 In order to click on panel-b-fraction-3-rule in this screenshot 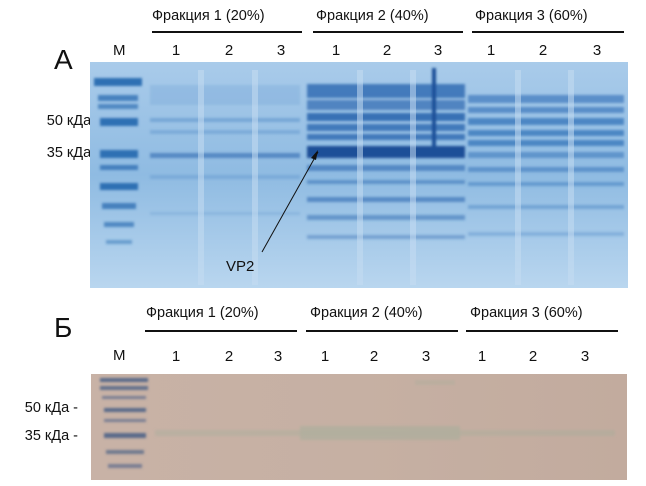, I will do `click(542, 331)`.